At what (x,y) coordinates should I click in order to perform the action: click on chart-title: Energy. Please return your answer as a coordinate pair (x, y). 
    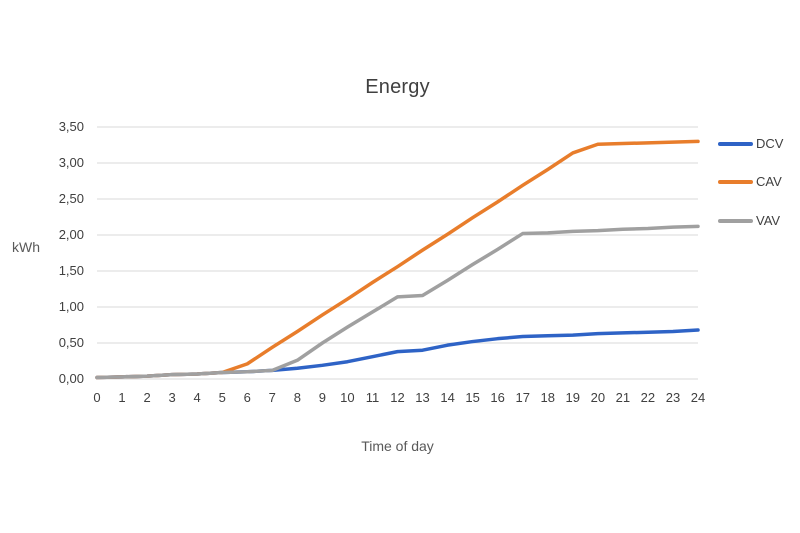
    Looking at the image, I should click on (397, 87).